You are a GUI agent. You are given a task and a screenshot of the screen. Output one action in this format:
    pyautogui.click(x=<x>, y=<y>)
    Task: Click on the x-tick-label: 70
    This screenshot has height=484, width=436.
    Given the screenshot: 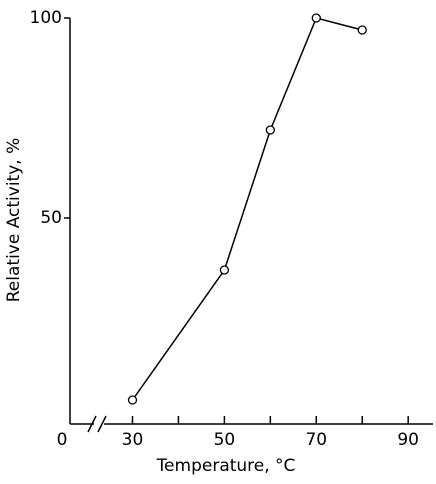 What is the action you would take?
    pyautogui.click(x=316, y=440)
    